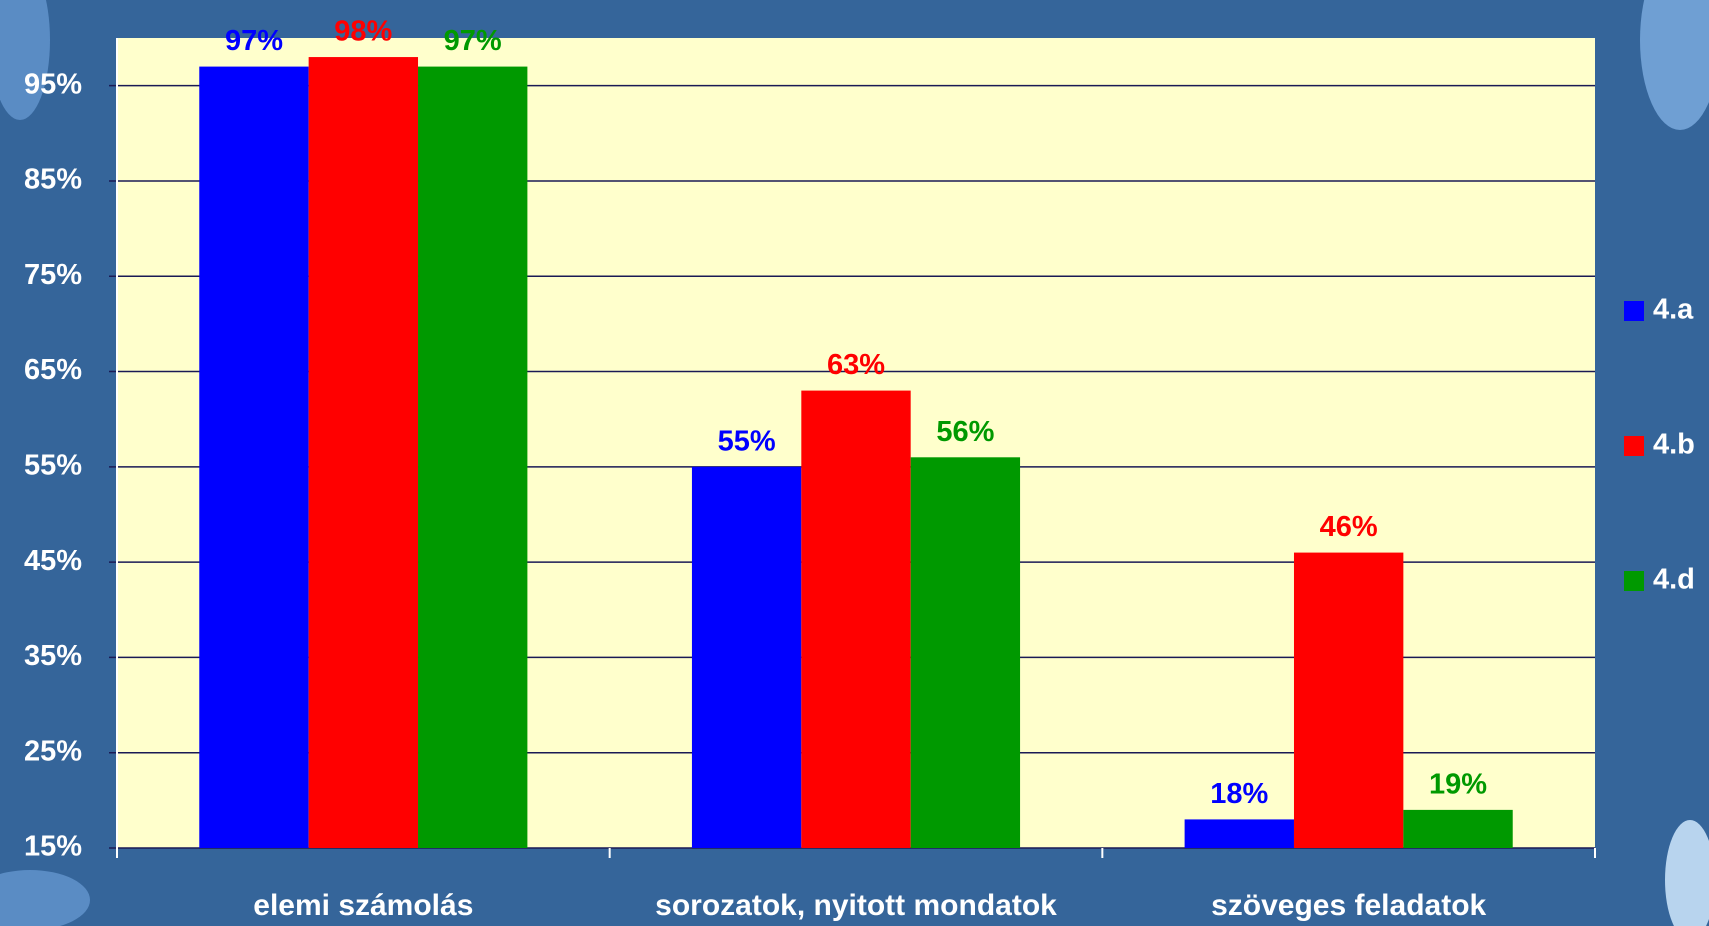 Image resolution: width=1709 pixels, height=926 pixels. I want to click on x-tick-label: sorozatok, nyitott mondatok, so click(856, 905).